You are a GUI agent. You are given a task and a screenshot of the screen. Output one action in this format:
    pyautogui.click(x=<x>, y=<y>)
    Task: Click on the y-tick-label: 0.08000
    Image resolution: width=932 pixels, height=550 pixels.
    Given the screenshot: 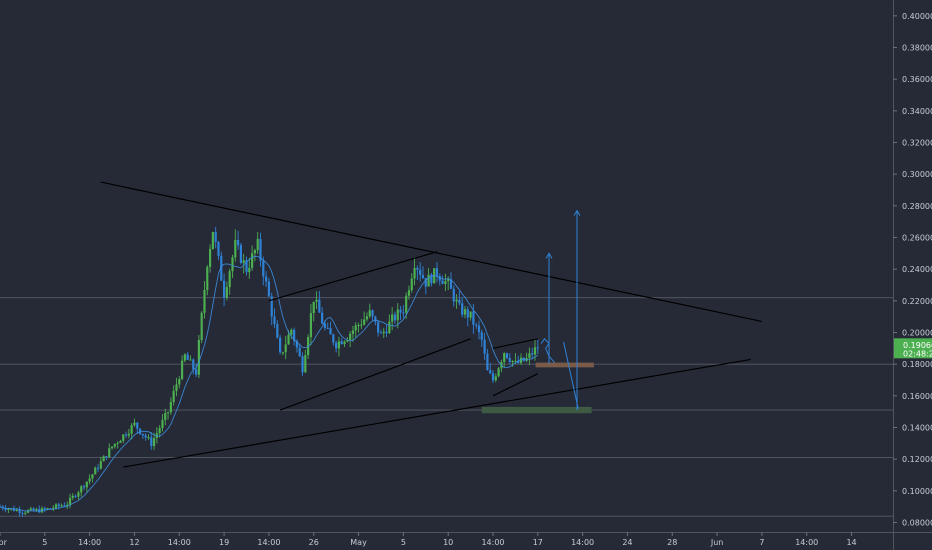 What is the action you would take?
    pyautogui.click(x=917, y=523)
    